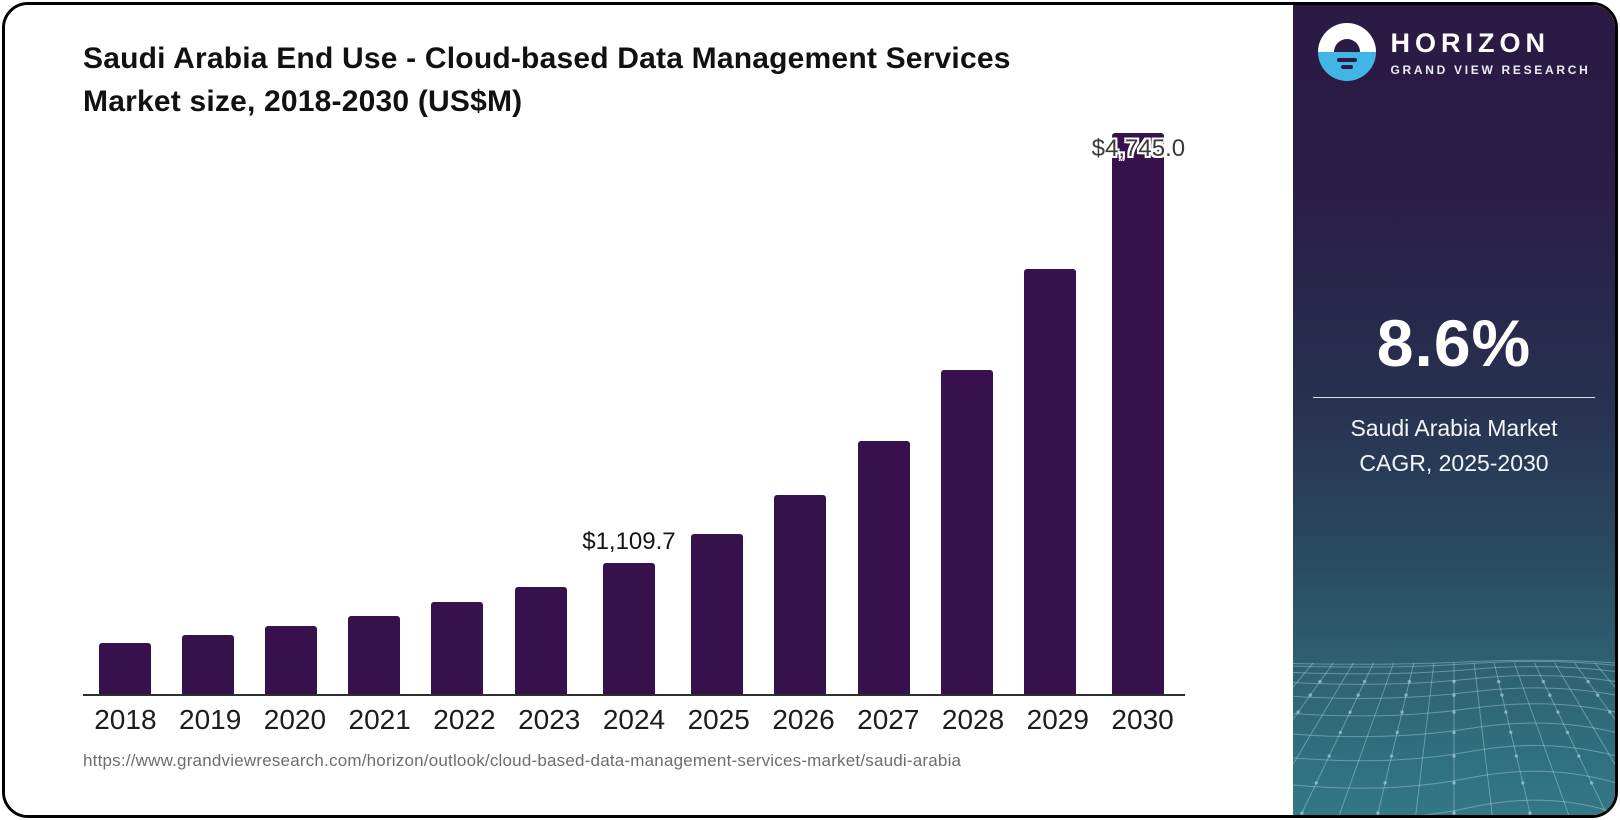 Image resolution: width=1620 pixels, height=820 pixels. Describe the element at coordinates (1454, 397) in the screenshot. I see `stat-divider` at that location.